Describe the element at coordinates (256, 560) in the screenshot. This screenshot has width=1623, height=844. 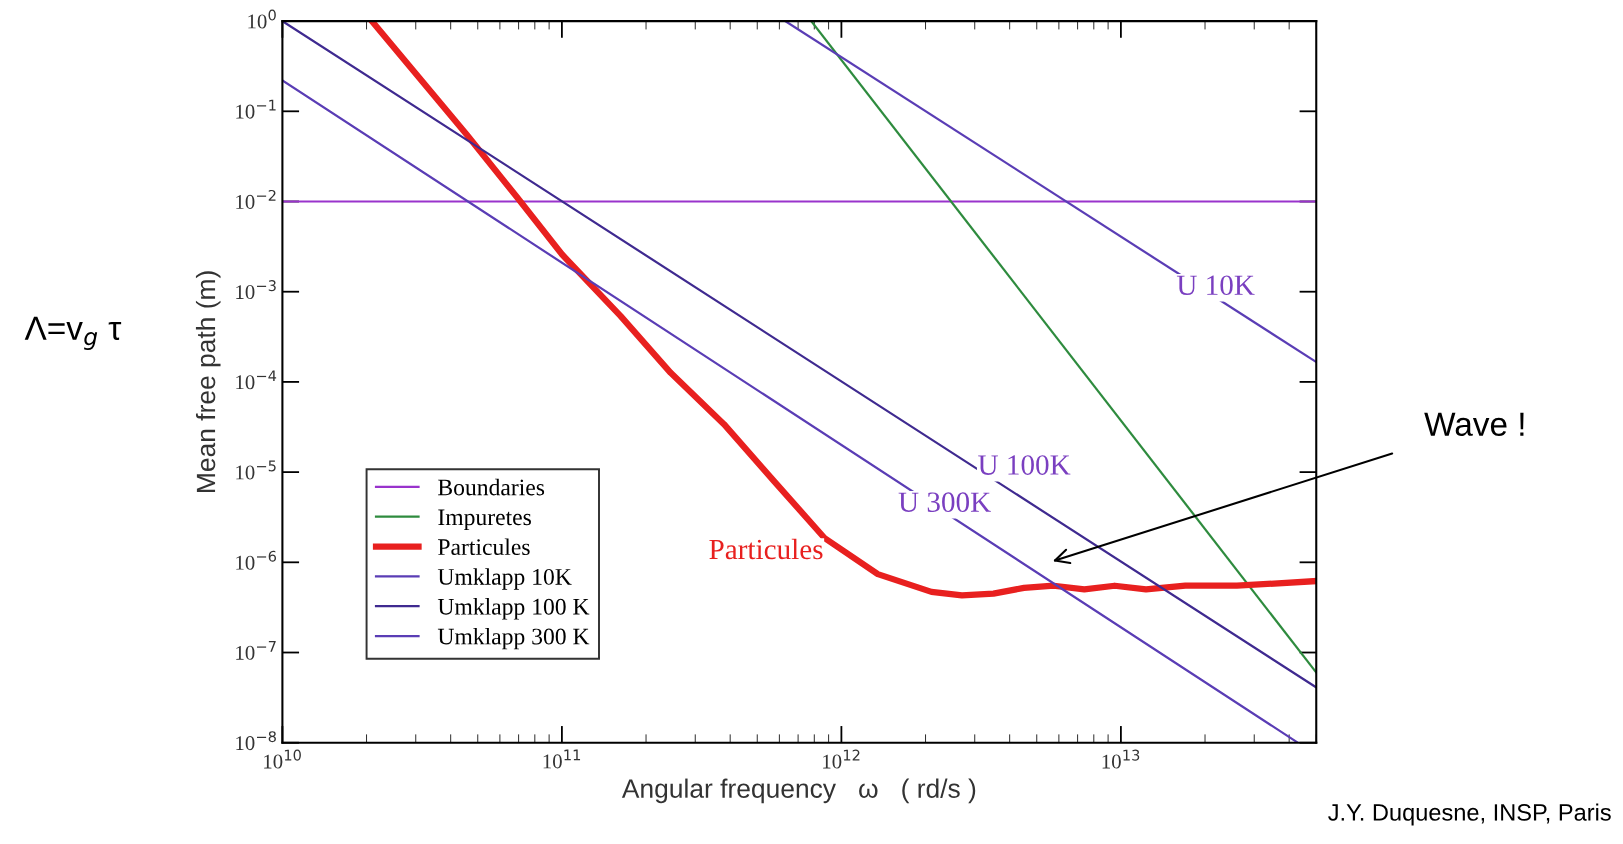
I see `y-tick-label: 10$^{−6}$` at that location.